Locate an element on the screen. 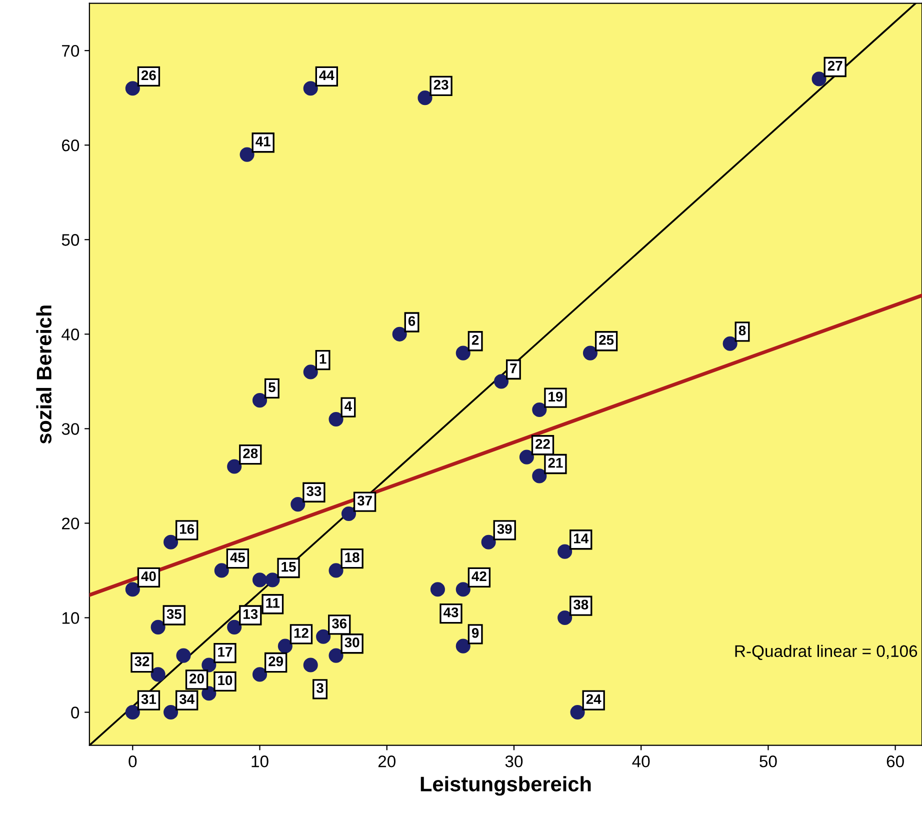 The height and width of the screenshot is (830, 922). annotation: 28 is located at coordinates (250, 453).